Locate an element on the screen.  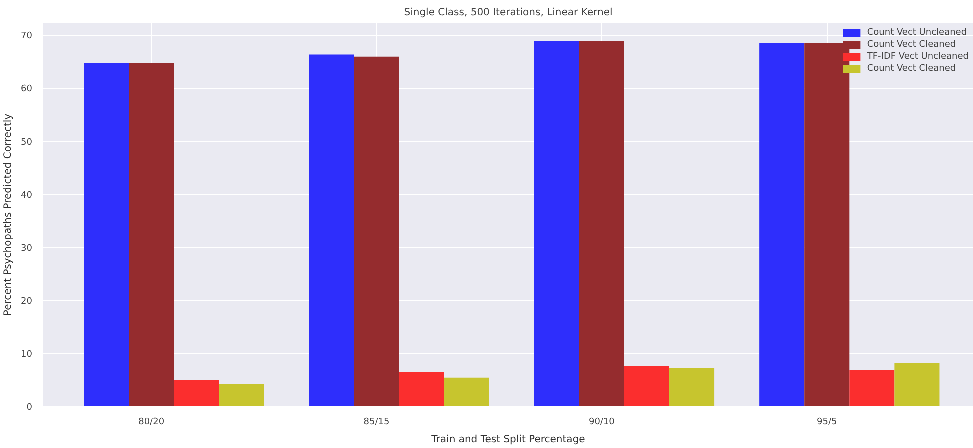
legend-label: TF-IDF Vect Uncleaned is located at coordinates (918, 57).